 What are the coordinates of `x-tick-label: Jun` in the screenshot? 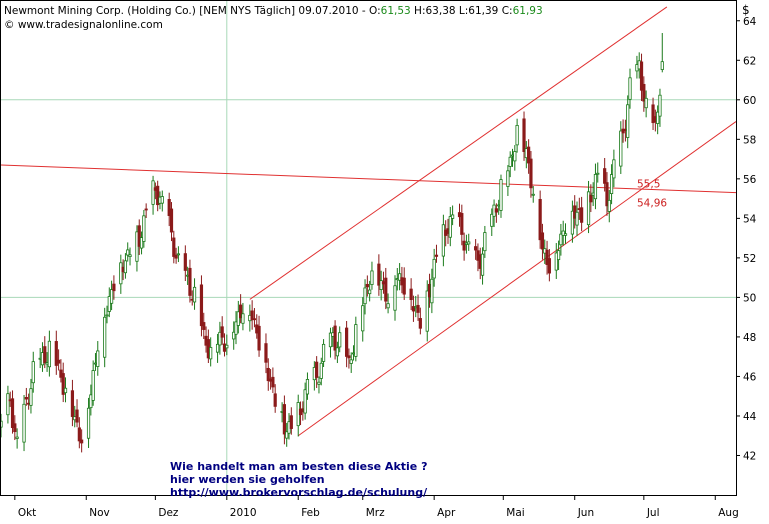 It's located at (585, 513).